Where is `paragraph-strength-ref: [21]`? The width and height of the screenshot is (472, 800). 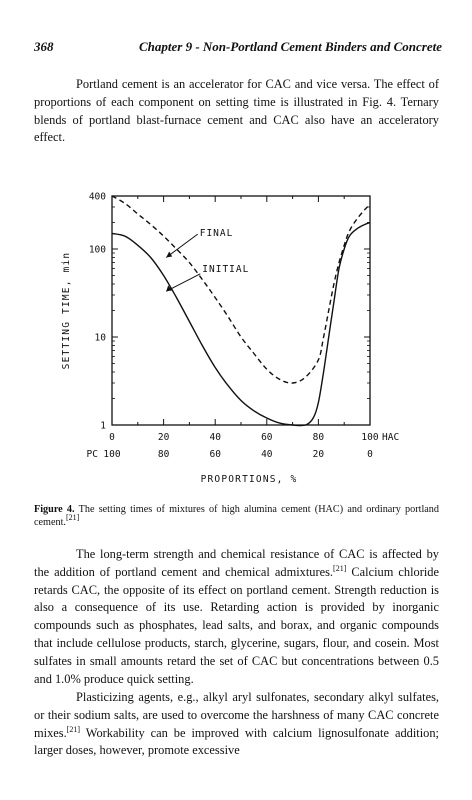
paragraph-strength-ref: [21] is located at coordinates (340, 568).